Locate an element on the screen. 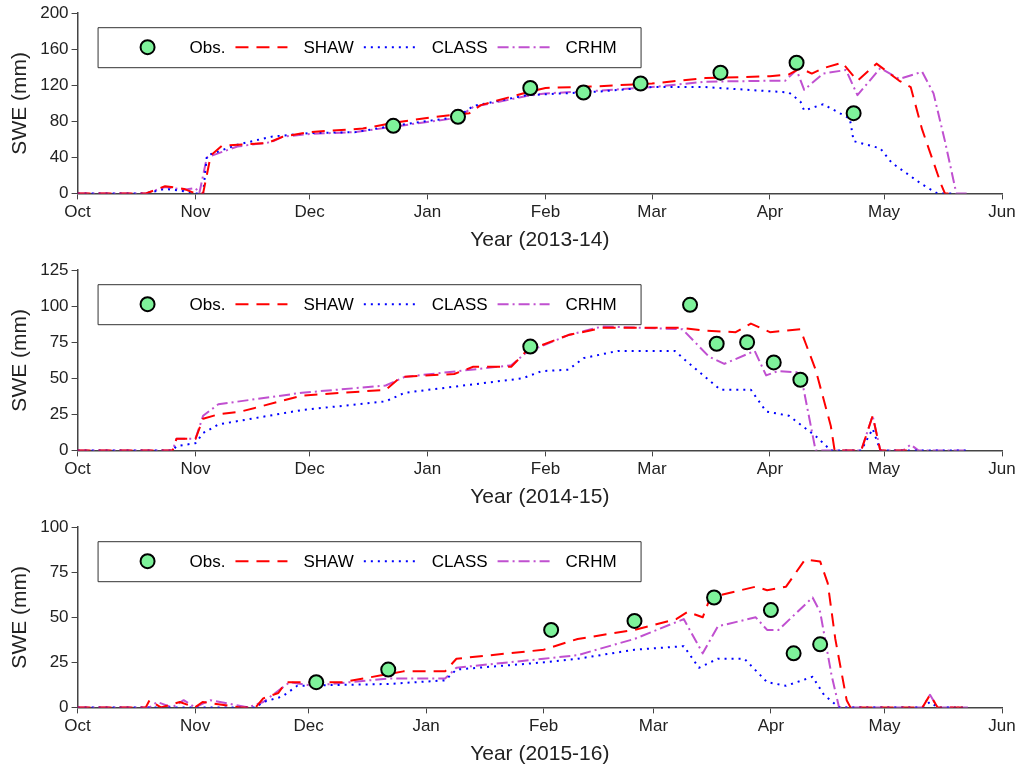 The height and width of the screenshot is (772, 1024). x-axis-title: Year (2013-14) is located at coordinates (540, 239).